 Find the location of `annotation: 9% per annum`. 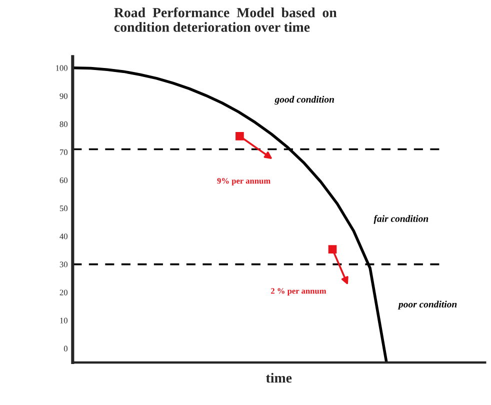

annotation: 9% per annum is located at coordinates (243, 182).